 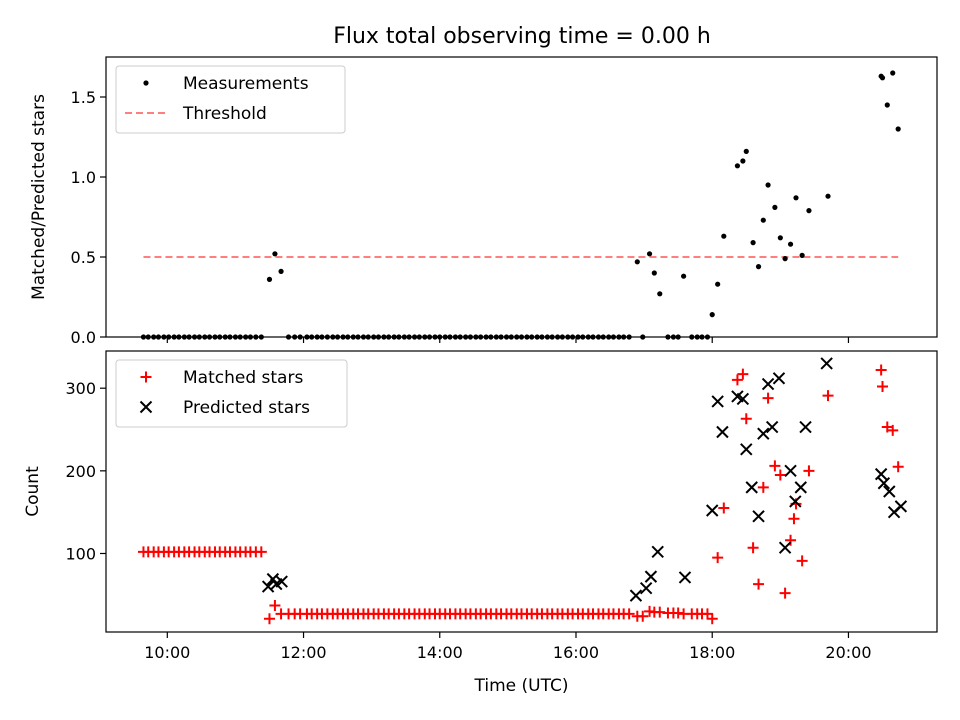 I want to click on legend-label: Measurements, so click(x=246, y=84).